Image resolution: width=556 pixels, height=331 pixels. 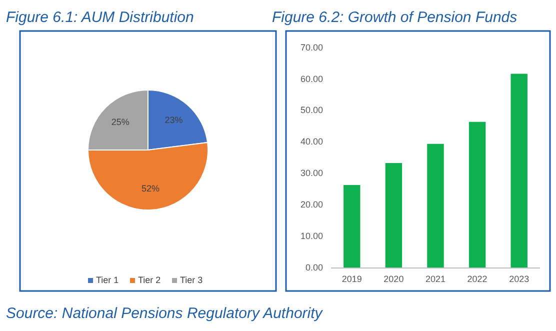 What do you see at coordinates (150, 188) in the screenshot?
I see `data-label: 52%` at bounding box center [150, 188].